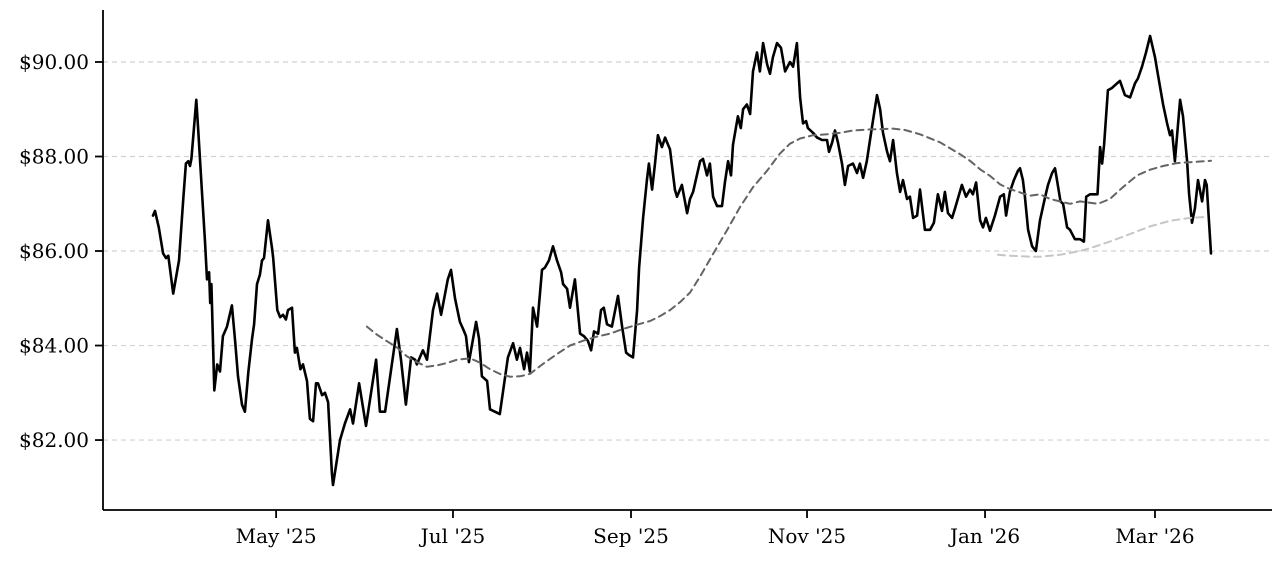 The height and width of the screenshot is (561, 1279). I want to click on x-tick-label: Nov '25, so click(807, 536).